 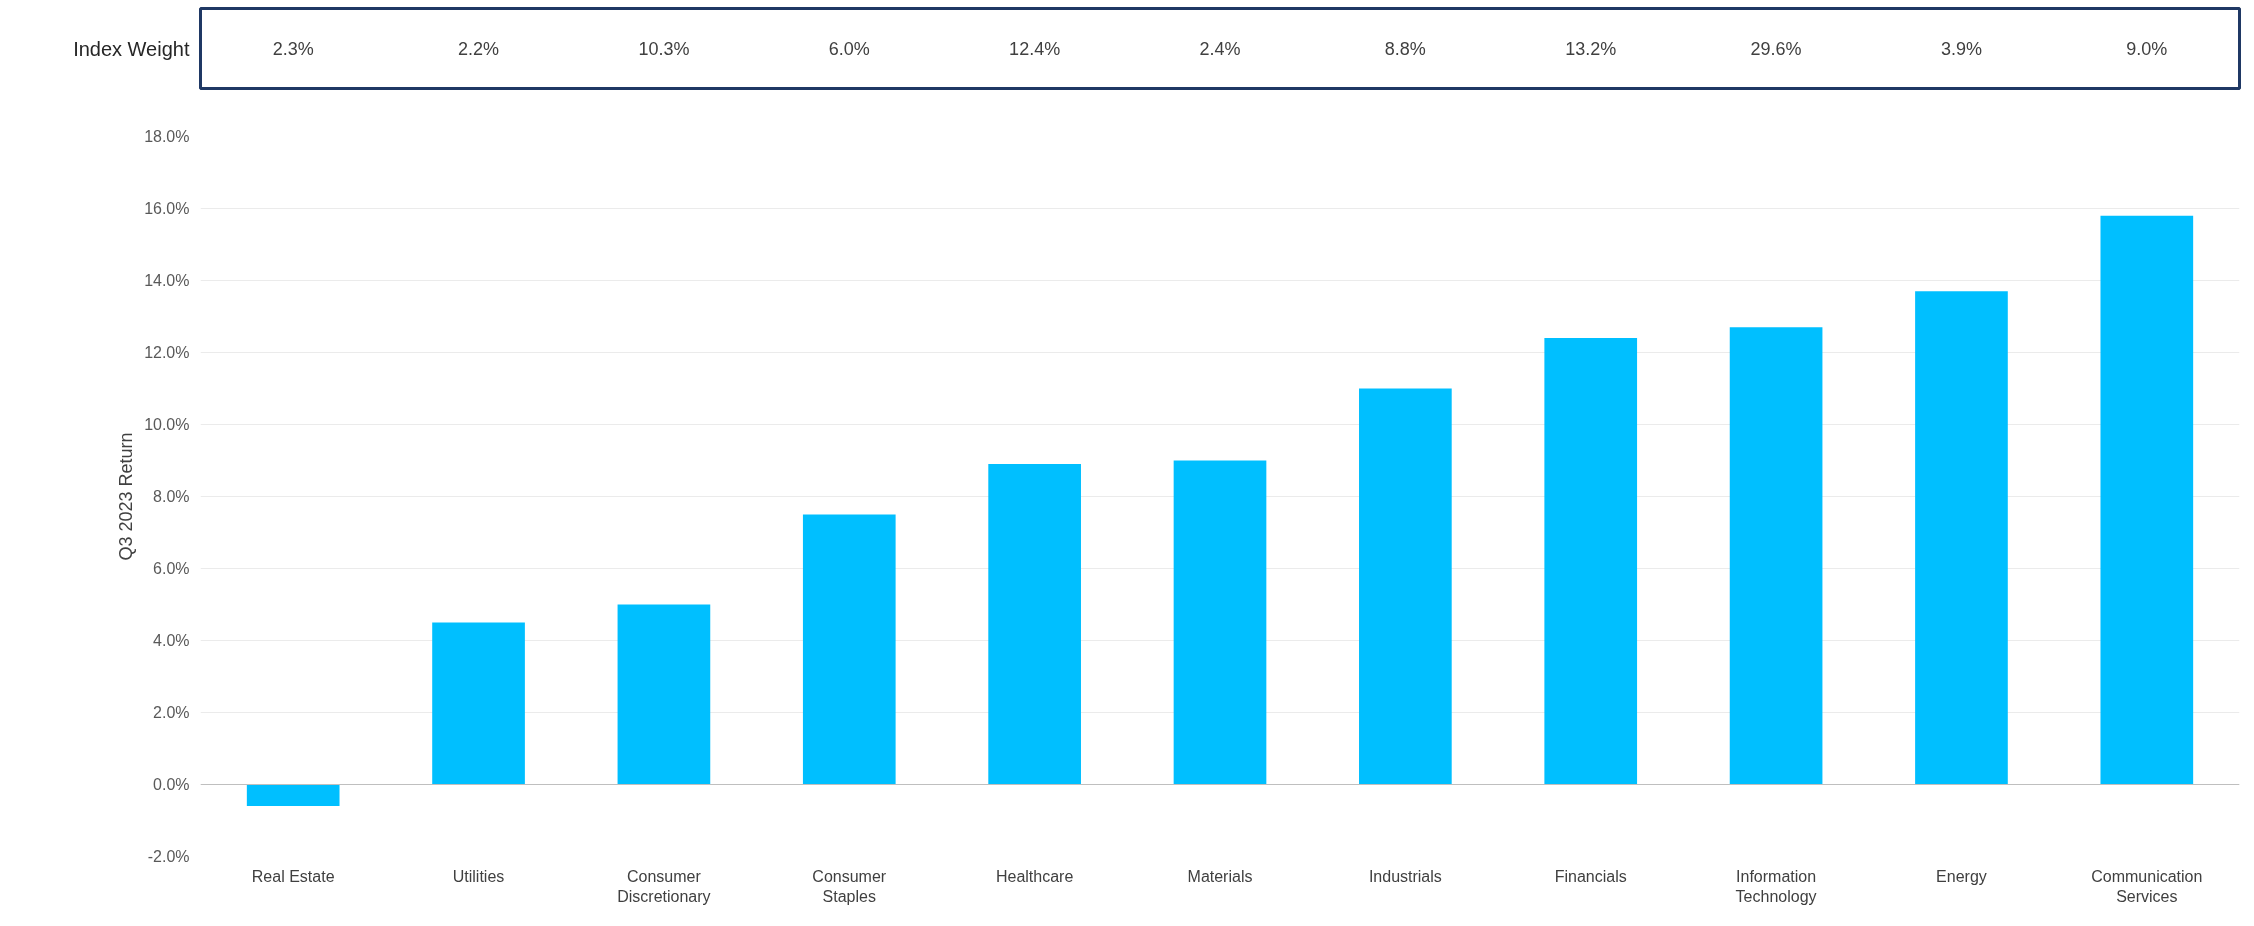 I want to click on y-tick-label: 2.0%, so click(x=171, y=712).